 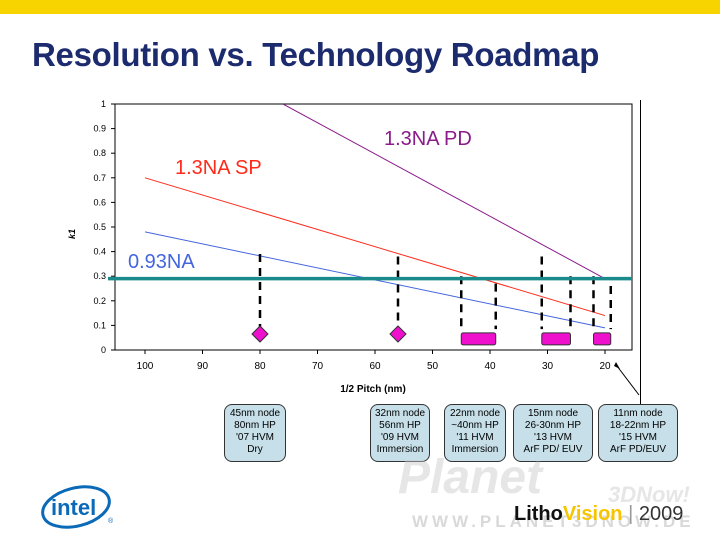 What do you see at coordinates (433, 366) in the screenshot?
I see `x-tick-label: 50` at bounding box center [433, 366].